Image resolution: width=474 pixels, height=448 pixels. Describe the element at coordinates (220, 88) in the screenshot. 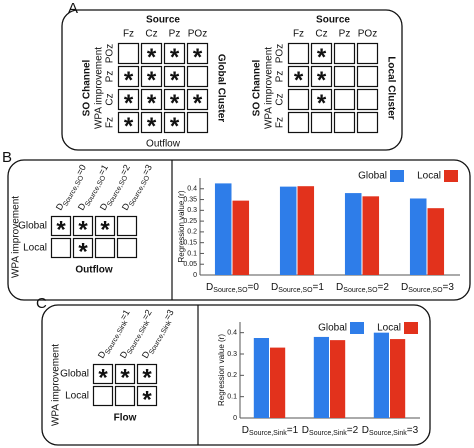

I see `side-label: Global Cluster` at that location.